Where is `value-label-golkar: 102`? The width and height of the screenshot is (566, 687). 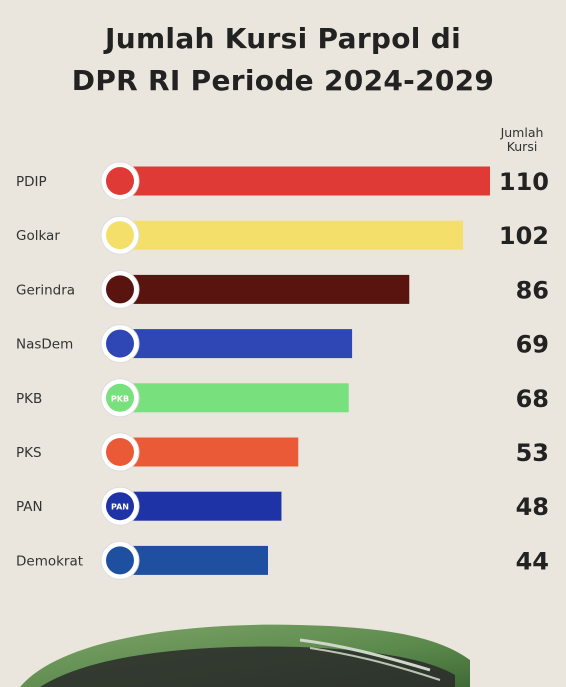
value-label-golkar: 102 is located at coordinates (524, 236).